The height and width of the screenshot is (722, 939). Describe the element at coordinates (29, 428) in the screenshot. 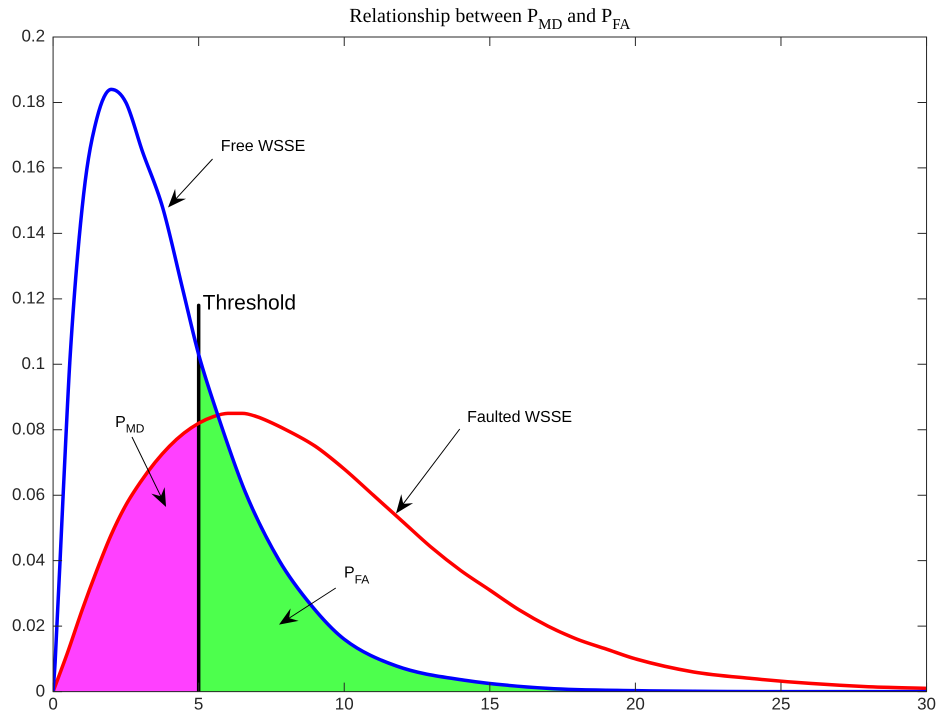

I see `y-tick-label: 0.08` at that location.